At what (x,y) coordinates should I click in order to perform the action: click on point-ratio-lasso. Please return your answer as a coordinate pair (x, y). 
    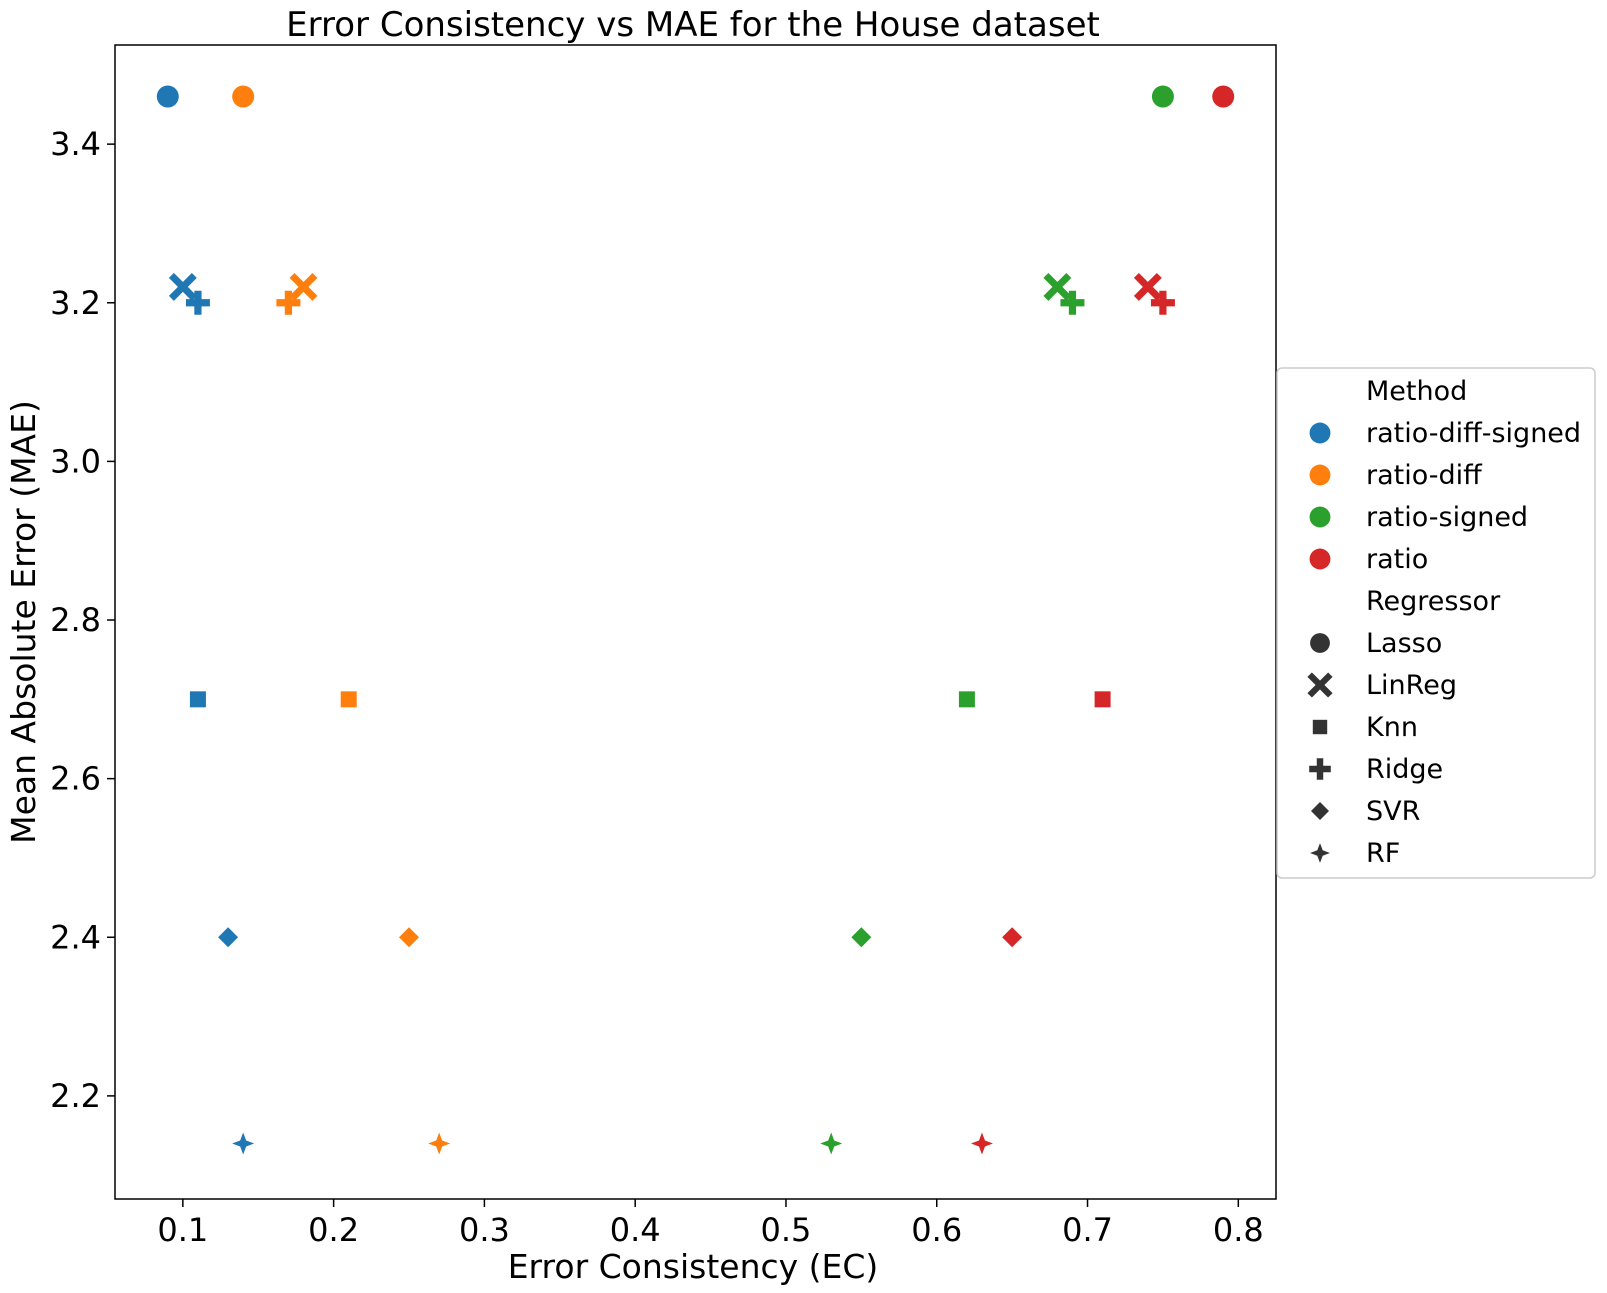
    Looking at the image, I should click on (1223, 96).